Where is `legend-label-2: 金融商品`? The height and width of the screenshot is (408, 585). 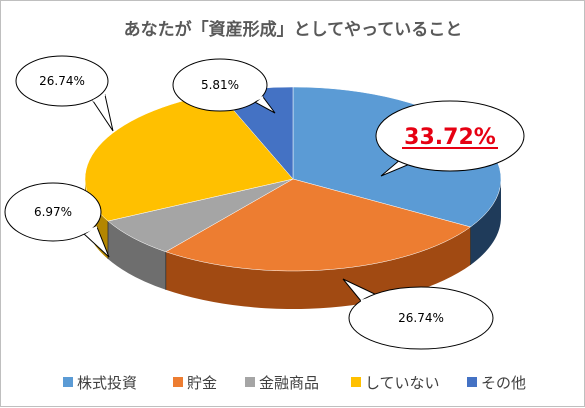 legend-label-2: 金融商品 is located at coordinates (289, 383).